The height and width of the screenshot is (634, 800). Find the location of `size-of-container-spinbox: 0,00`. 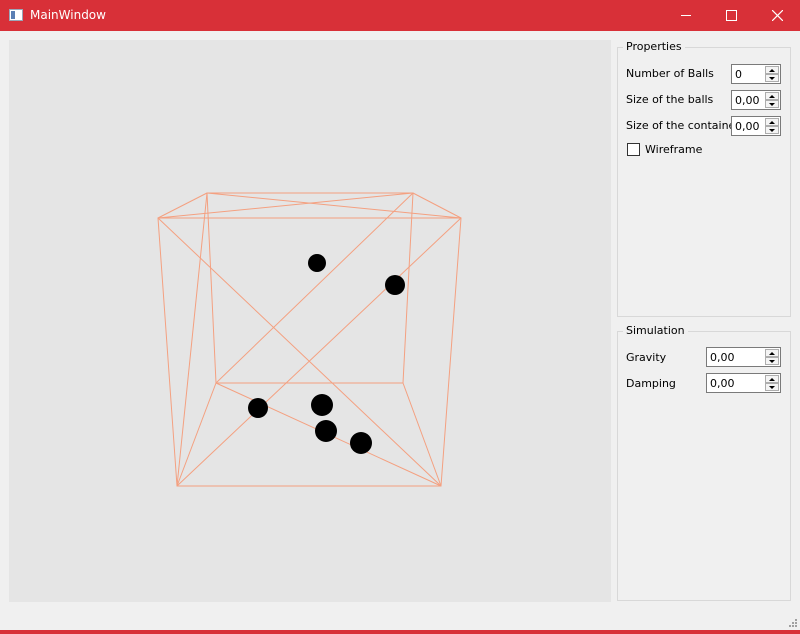

size-of-container-spinbox: 0,00 is located at coordinates (756, 126).